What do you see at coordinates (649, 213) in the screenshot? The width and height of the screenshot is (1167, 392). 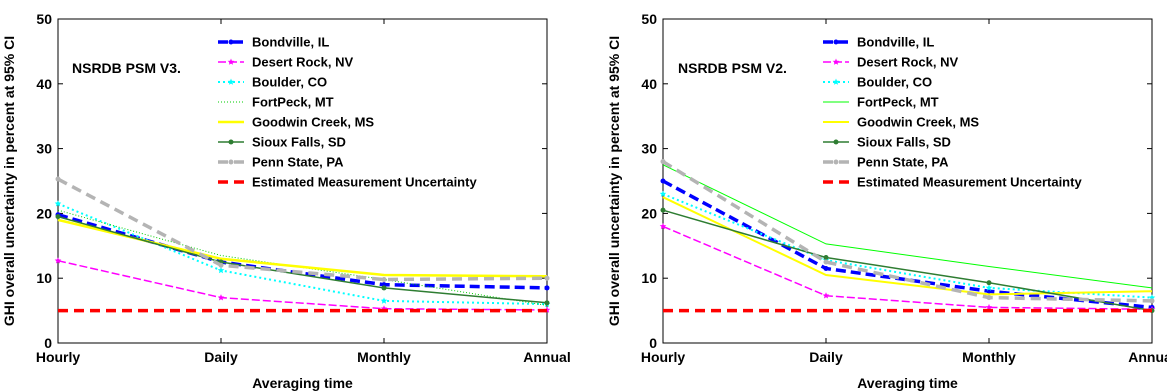 I see `y-tick-label: 20` at bounding box center [649, 213].